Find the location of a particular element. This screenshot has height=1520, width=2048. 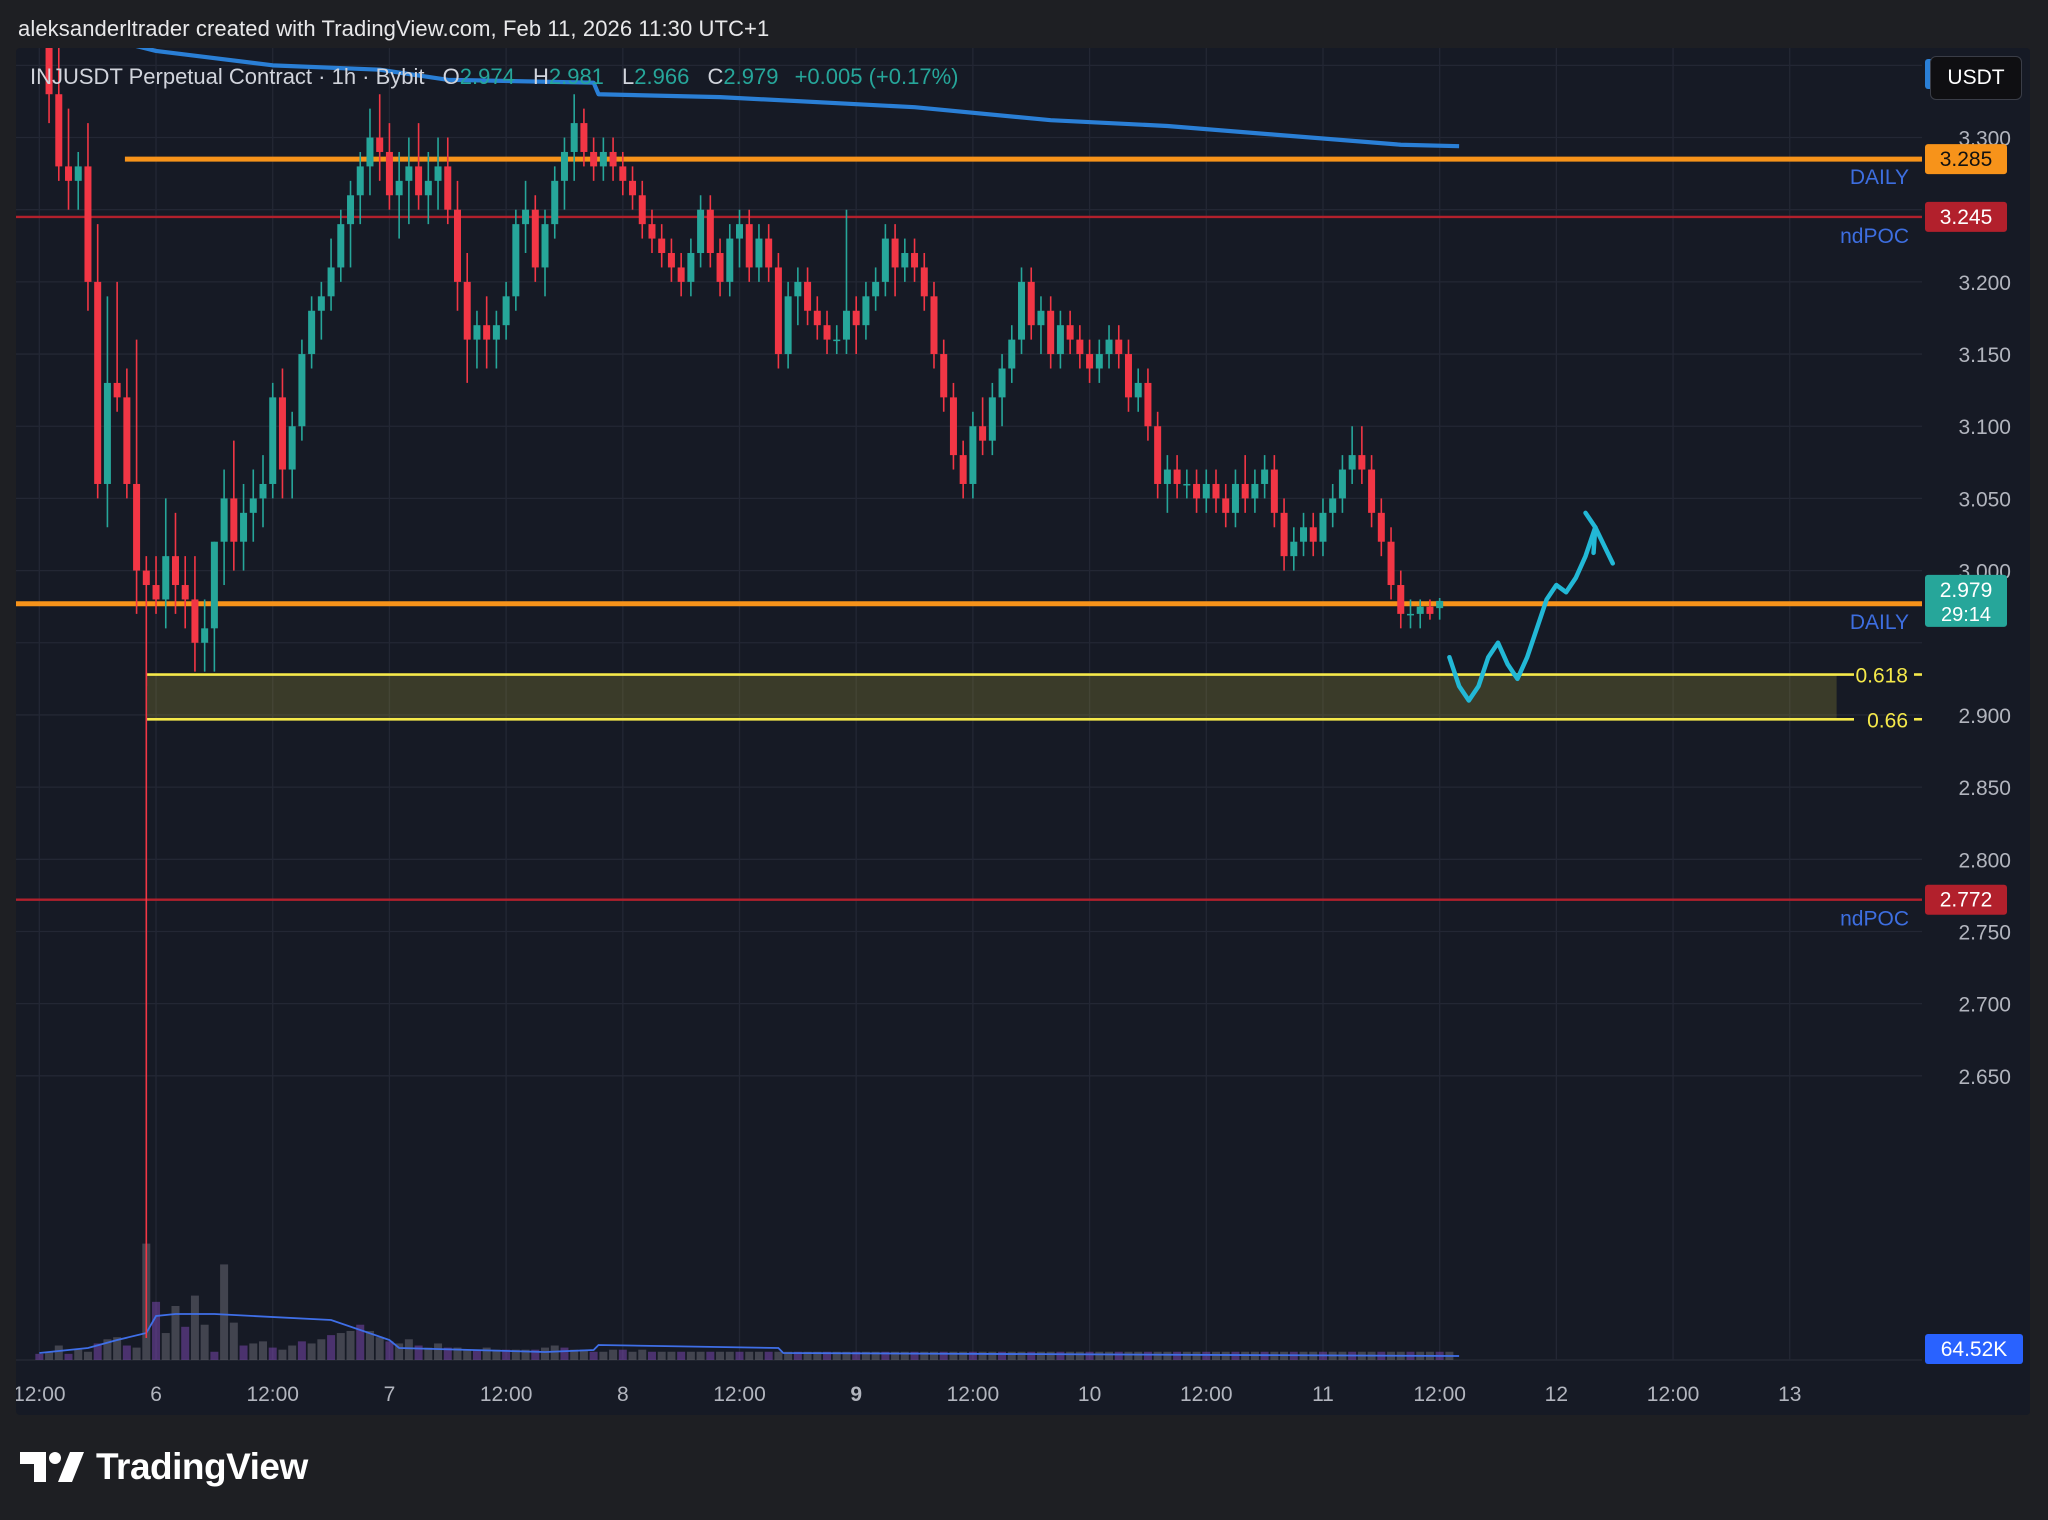

price-tick-label: 3.050 is located at coordinates (1984, 499).